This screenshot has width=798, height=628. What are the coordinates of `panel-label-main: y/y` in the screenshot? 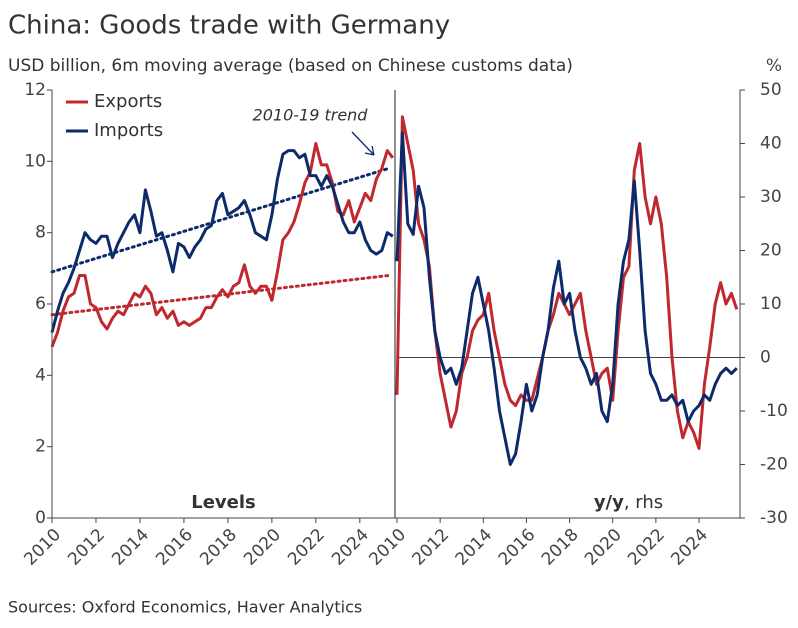 It's located at (609, 502).